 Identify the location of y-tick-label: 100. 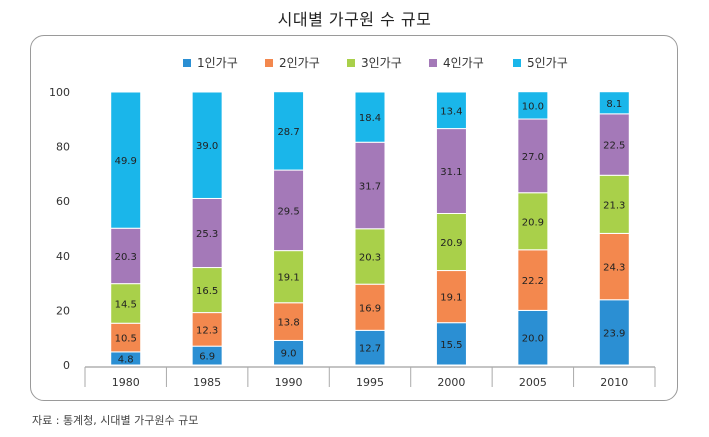
(59, 92).